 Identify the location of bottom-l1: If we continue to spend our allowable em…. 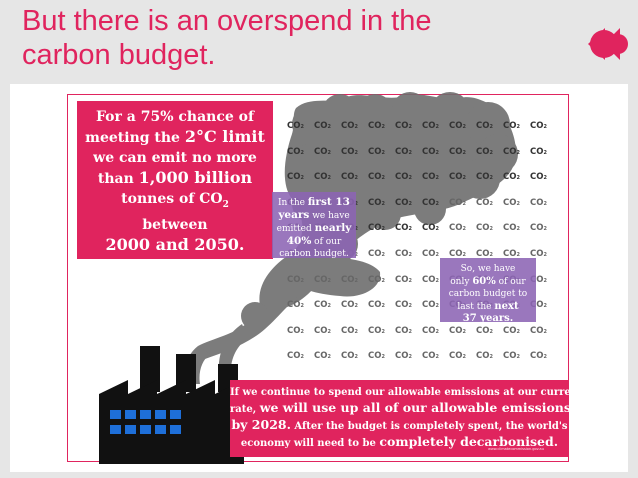
(406, 392).